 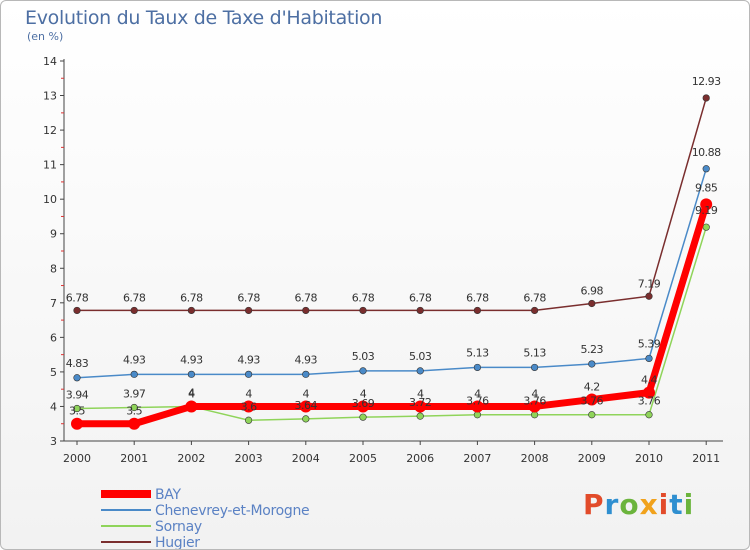 I want to click on sornay-data-label: 3.69, so click(x=363, y=403).